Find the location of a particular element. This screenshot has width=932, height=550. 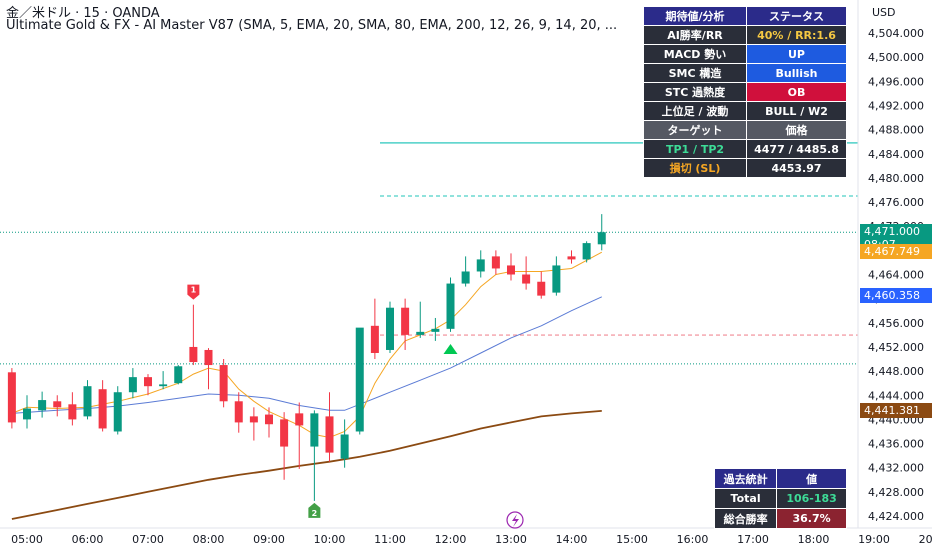

y-tick-label: 4,464.000 is located at coordinates (896, 275).